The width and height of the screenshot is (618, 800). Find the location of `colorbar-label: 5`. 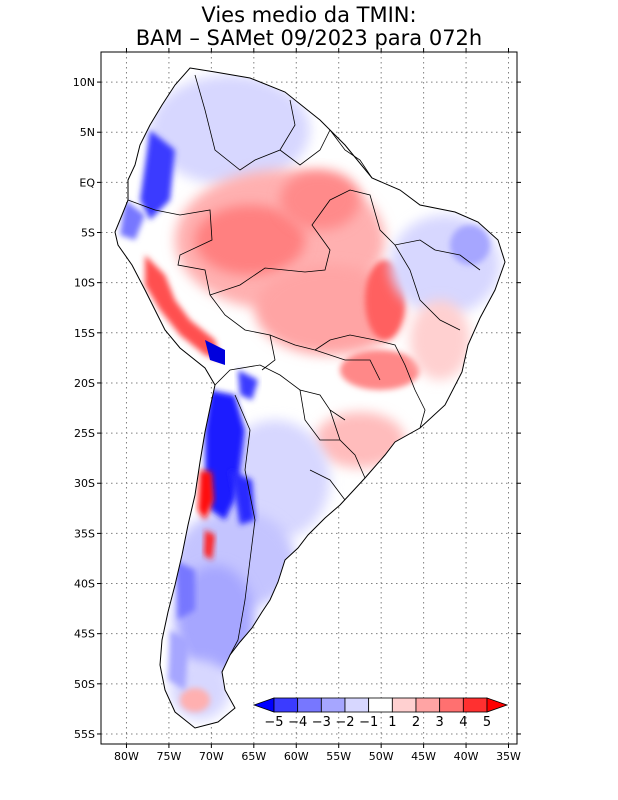

colorbar-label: 5 is located at coordinates (487, 722).